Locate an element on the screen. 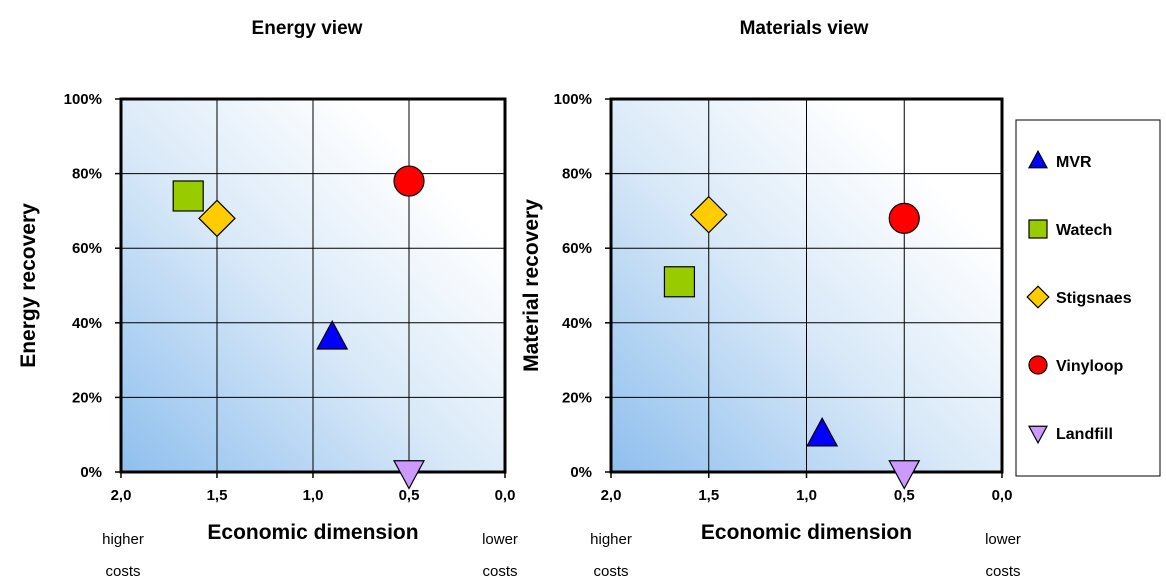 The height and width of the screenshot is (578, 1166). legend-label-vinyloop: Vinyloop is located at coordinates (1089, 366).